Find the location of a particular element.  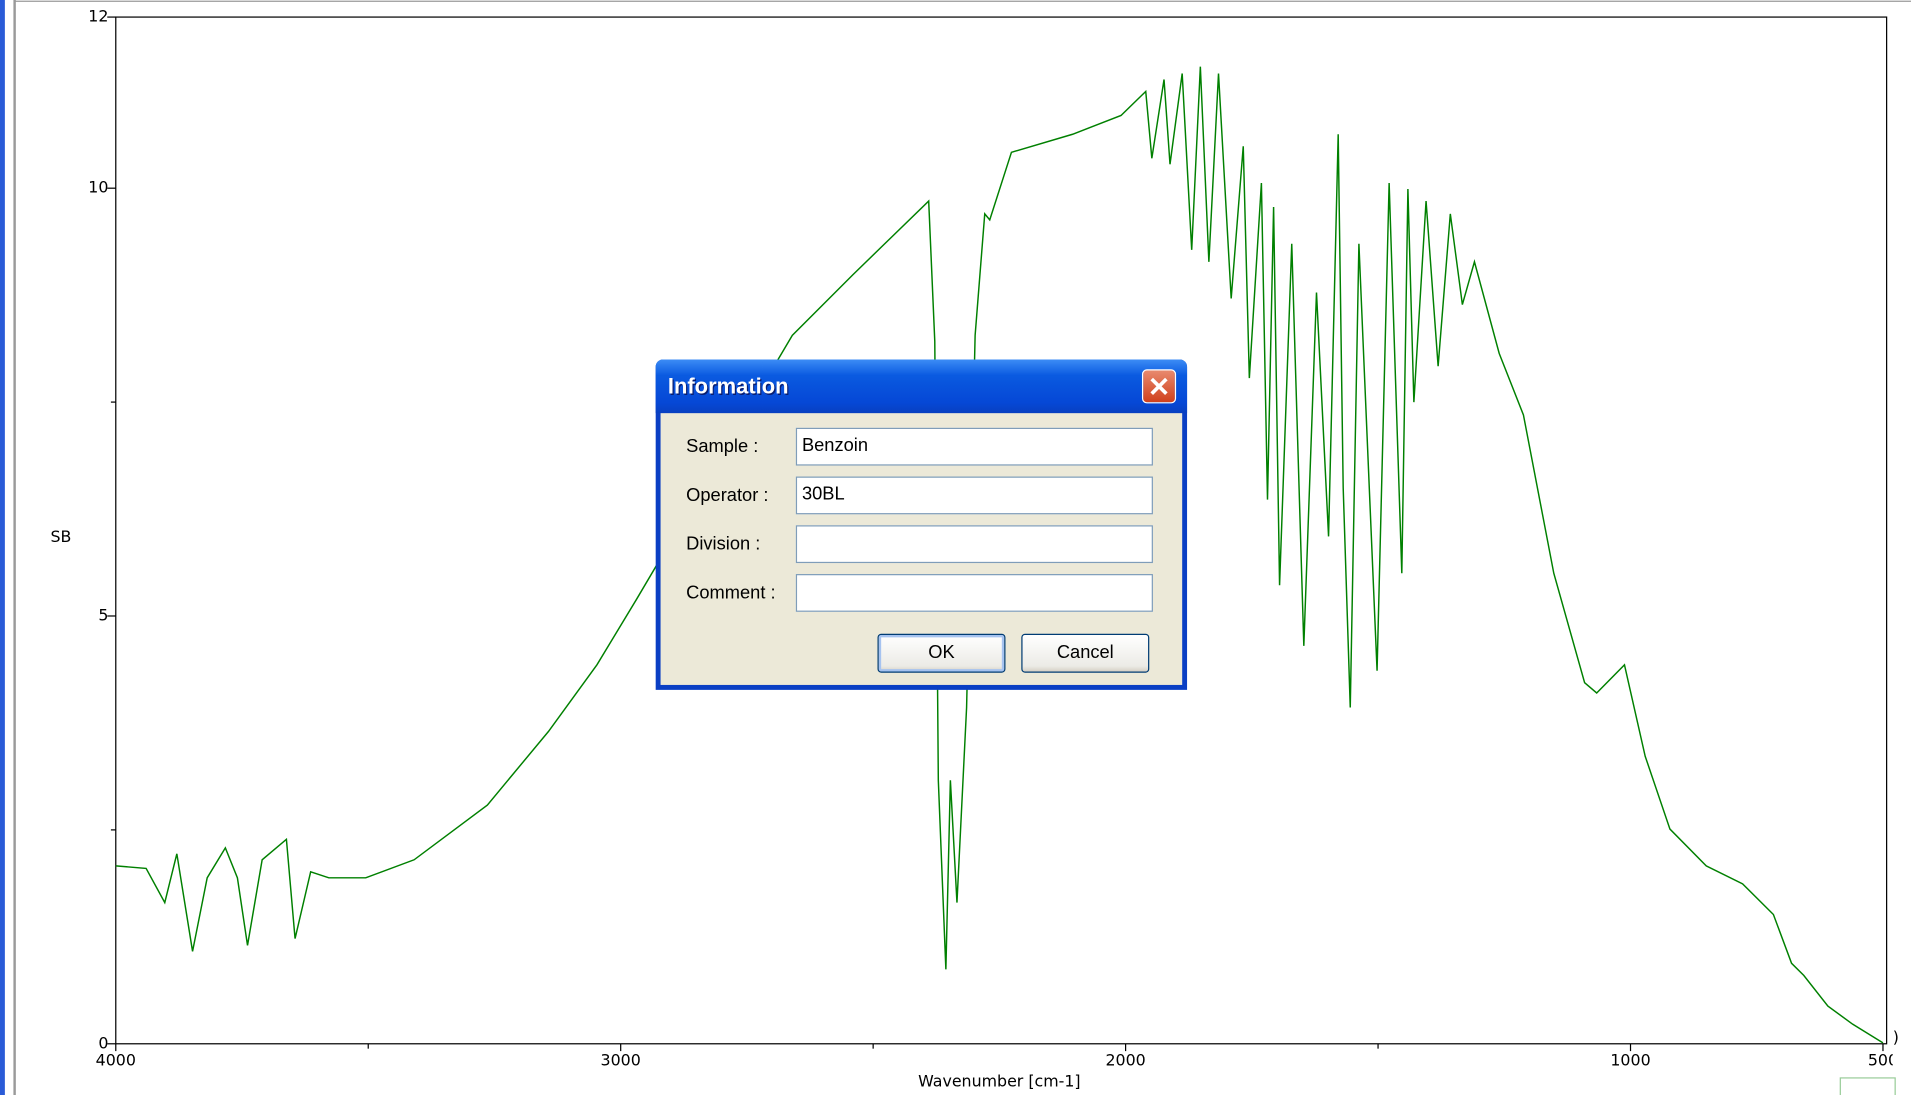

field-label: Comment : is located at coordinates (731, 593).